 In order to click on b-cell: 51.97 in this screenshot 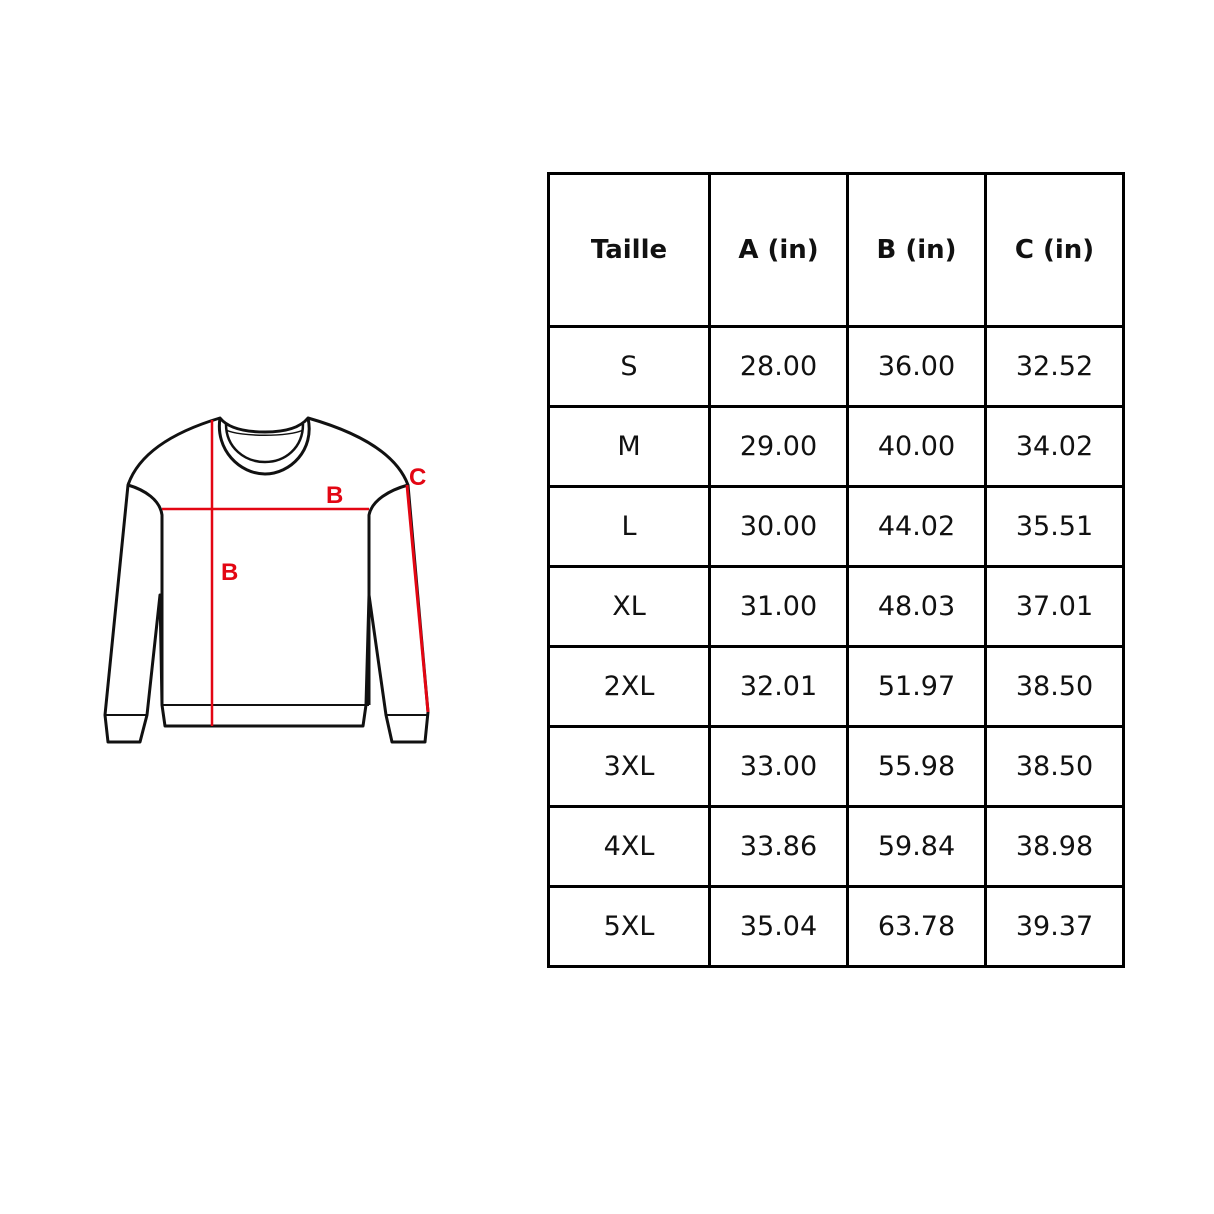, I will do `click(916, 686)`.